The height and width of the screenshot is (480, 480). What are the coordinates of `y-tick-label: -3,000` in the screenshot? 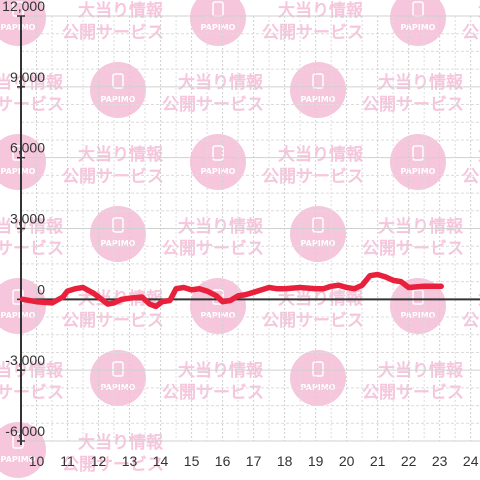 It's located at (25, 360).